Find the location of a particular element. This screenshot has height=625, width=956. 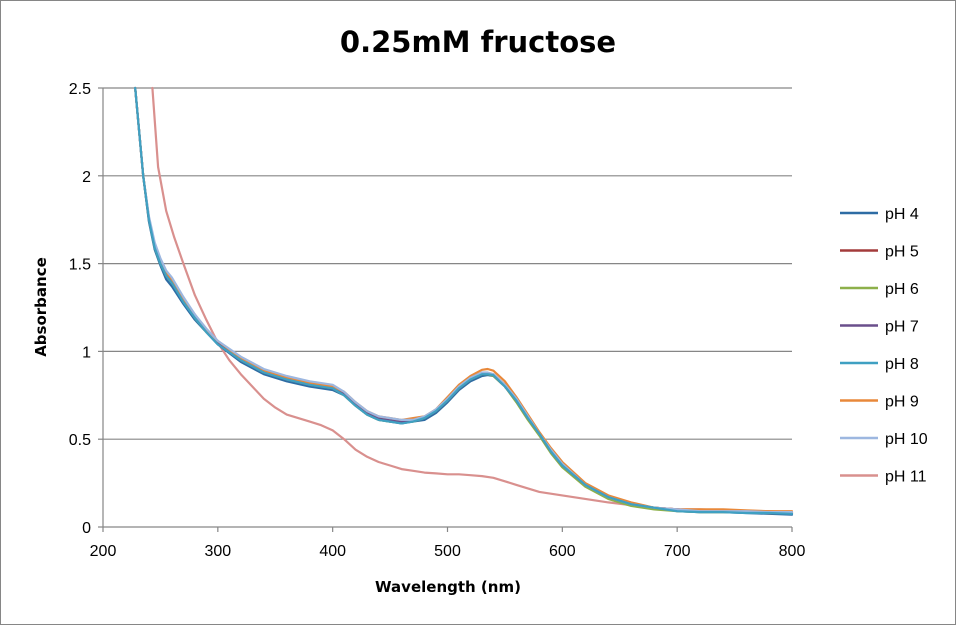

x-tick-label-4: 600 is located at coordinates (562, 551).